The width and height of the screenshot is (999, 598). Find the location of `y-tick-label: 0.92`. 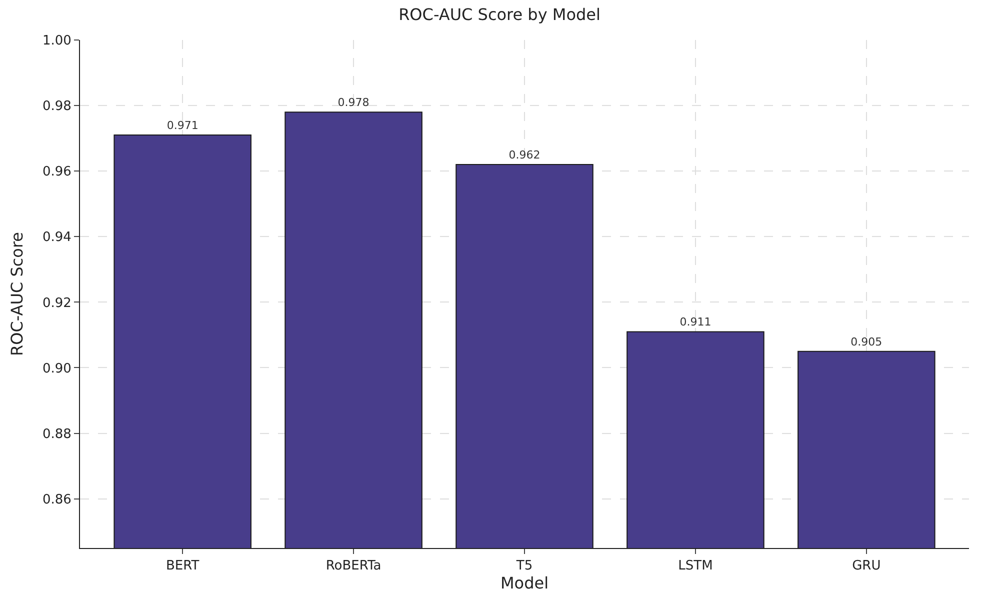

y-tick-label: 0.92 is located at coordinates (57, 303).